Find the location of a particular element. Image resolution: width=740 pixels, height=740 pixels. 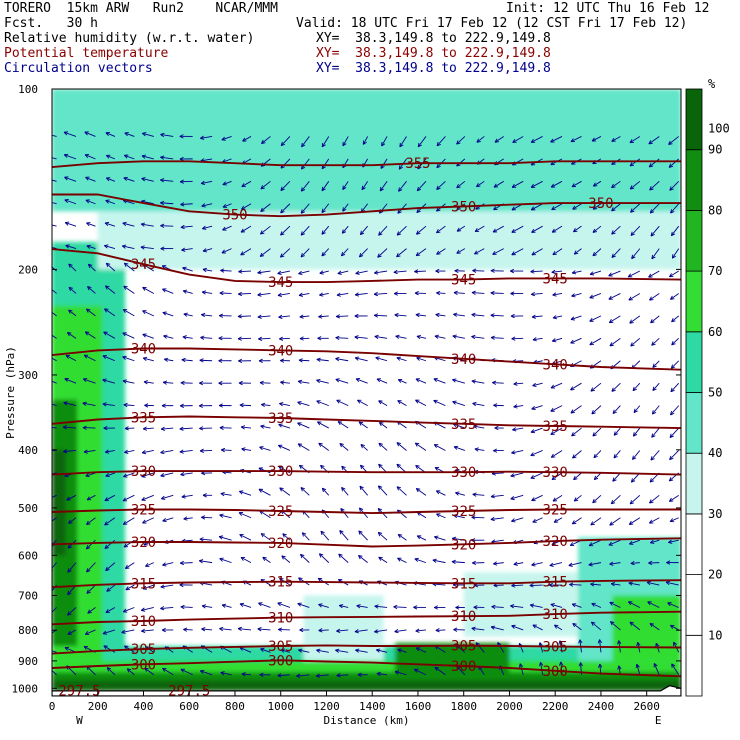

colorbar-swatch is located at coordinates (694, 423).